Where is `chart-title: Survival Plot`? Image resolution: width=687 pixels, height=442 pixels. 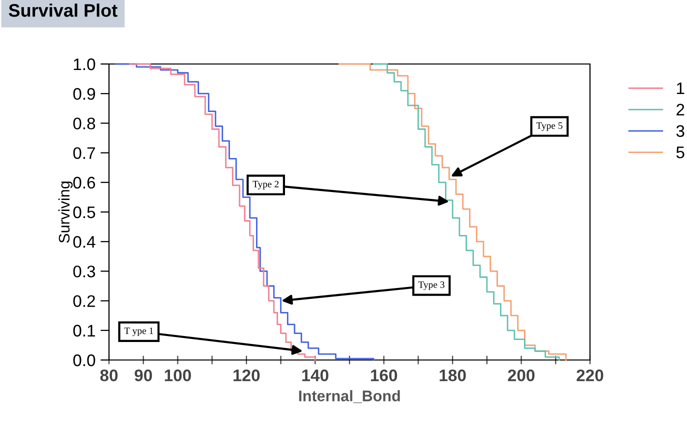
chart-title: Survival Plot is located at coordinates (63, 10).